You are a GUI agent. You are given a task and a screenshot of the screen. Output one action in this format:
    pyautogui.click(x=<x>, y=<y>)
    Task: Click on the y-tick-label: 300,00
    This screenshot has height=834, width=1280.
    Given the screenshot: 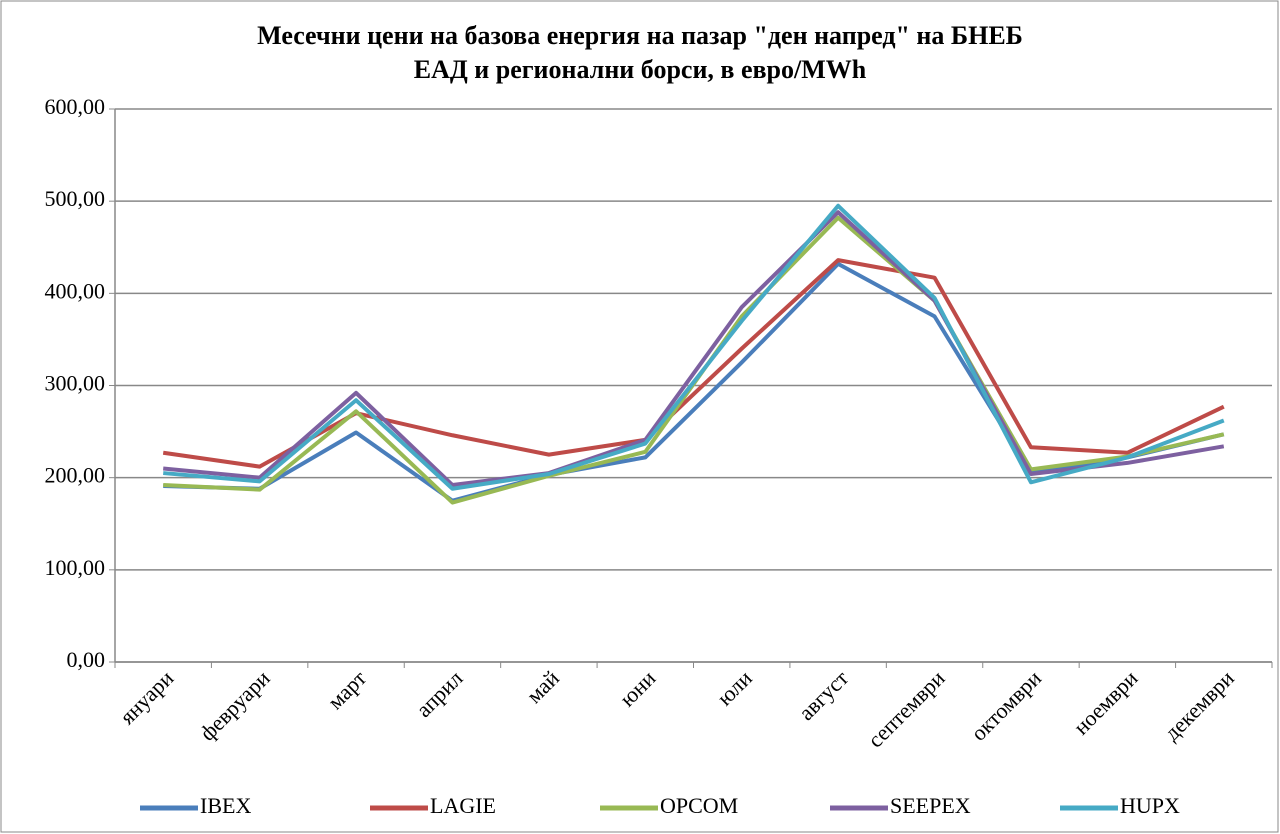 What is the action you would take?
    pyautogui.click(x=75, y=383)
    